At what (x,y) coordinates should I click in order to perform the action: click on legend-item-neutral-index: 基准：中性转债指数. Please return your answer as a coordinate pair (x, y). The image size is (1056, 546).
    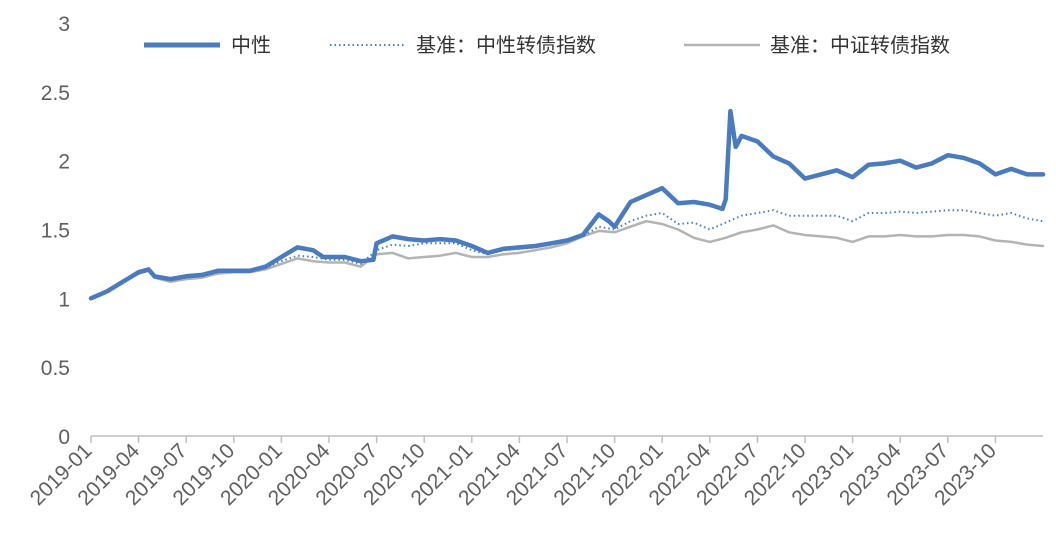
    Looking at the image, I should click on (463, 45).